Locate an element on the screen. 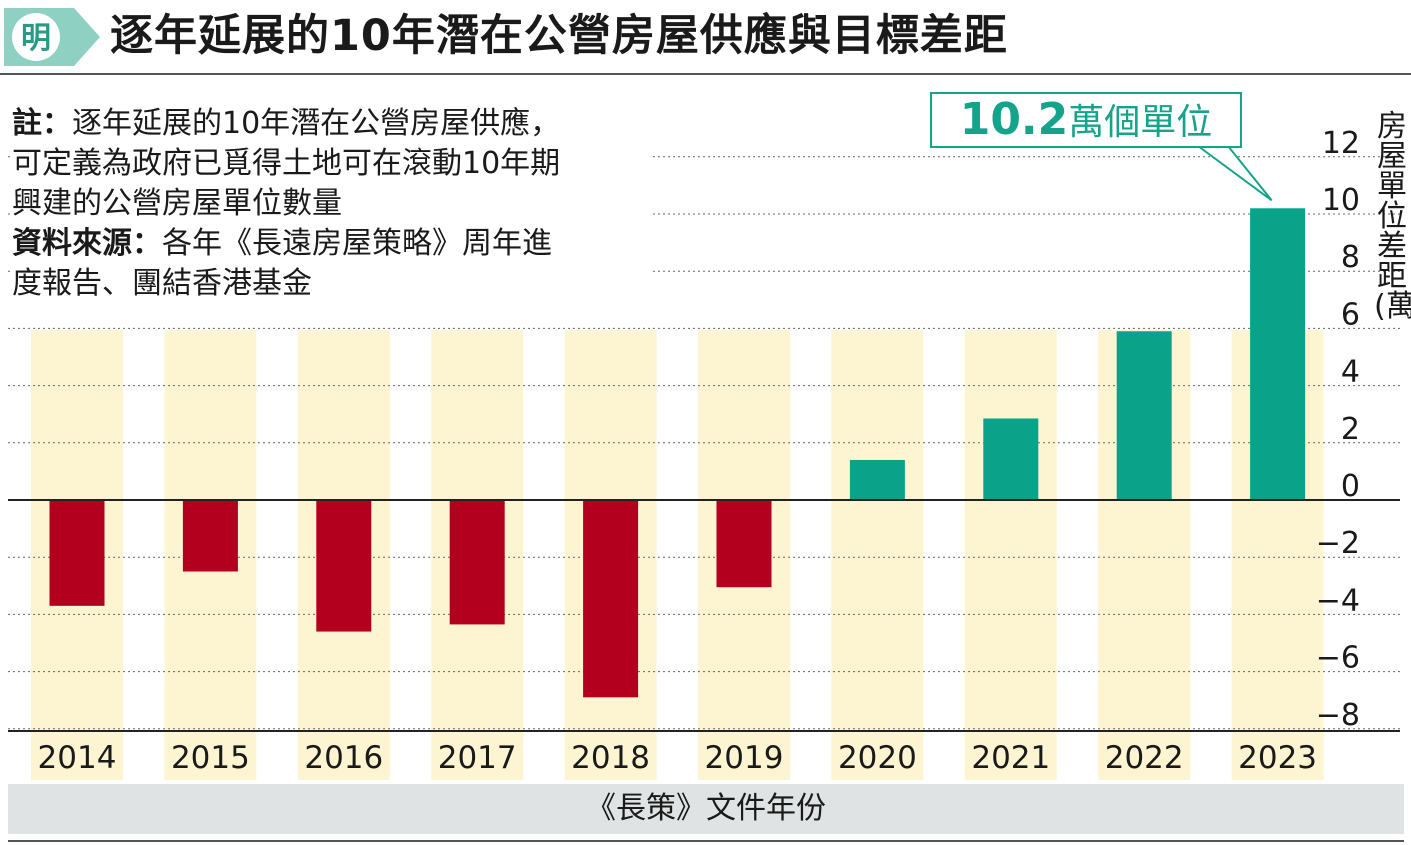  source-text-1: 各年《長遠房屋策略》周年進 is located at coordinates (357, 243).